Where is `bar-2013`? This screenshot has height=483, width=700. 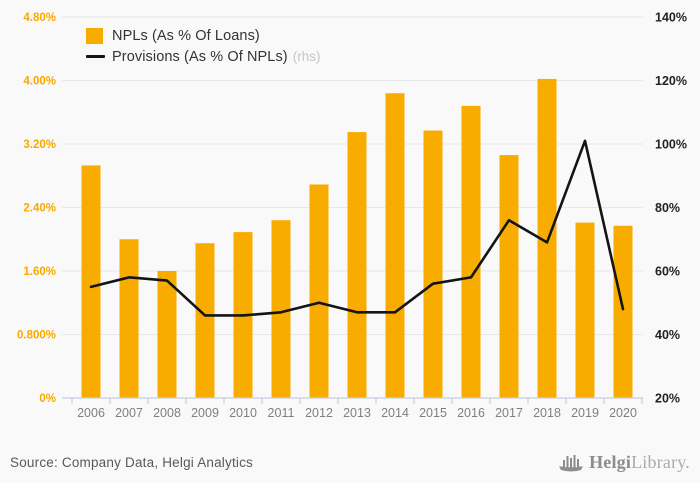
bar-2013 is located at coordinates (357, 265).